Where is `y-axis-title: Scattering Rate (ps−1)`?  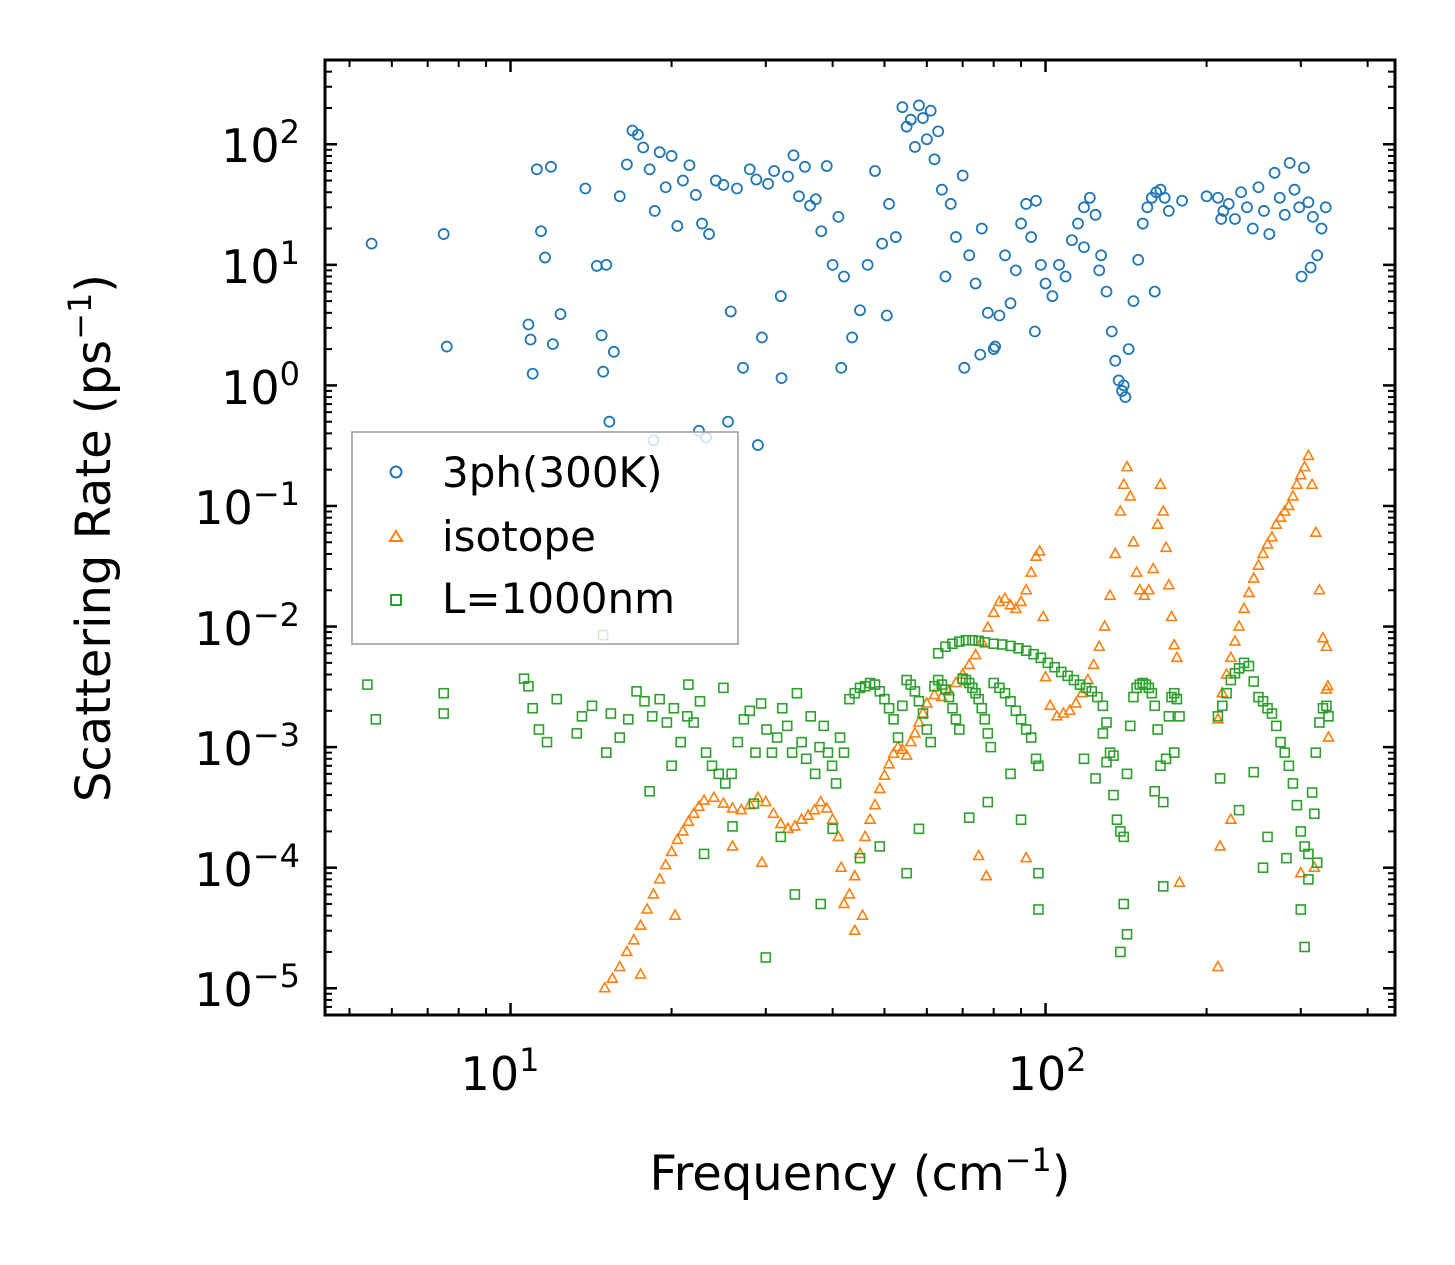
y-axis-title: Scattering Rate (ps−1) is located at coordinates (91, 538).